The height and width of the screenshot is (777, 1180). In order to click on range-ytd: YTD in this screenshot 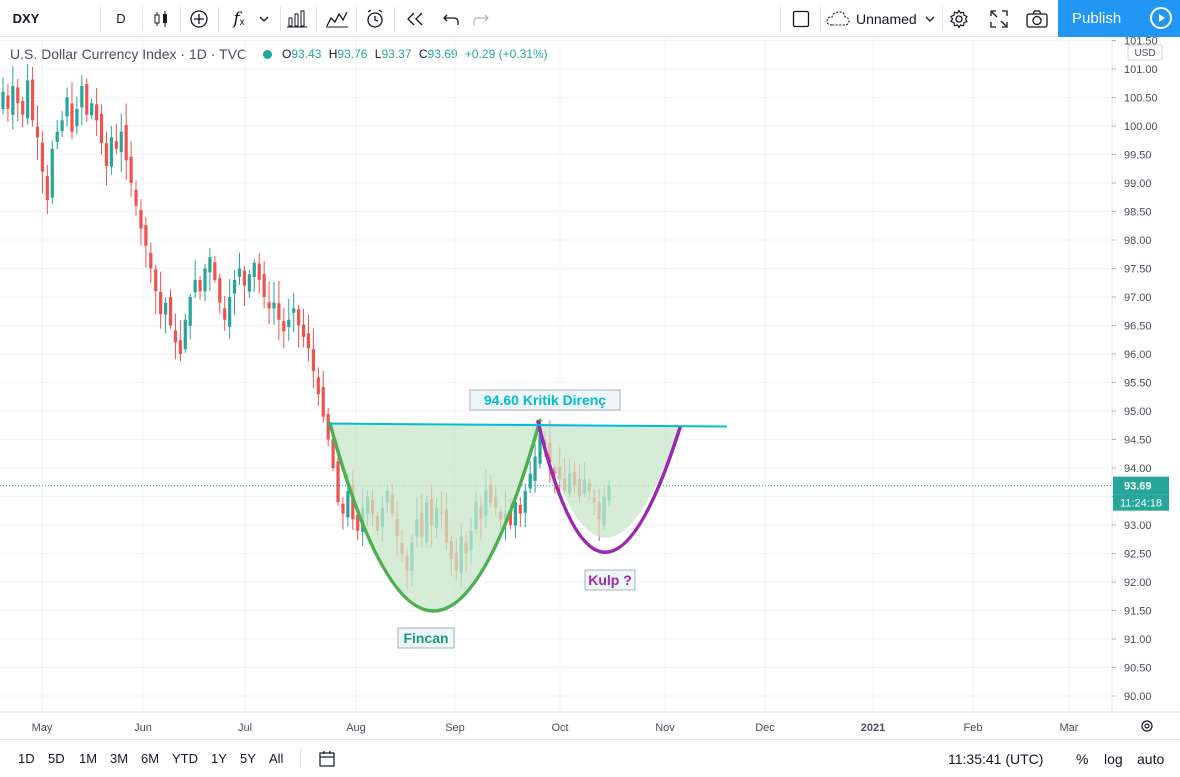, I will do `click(185, 758)`.